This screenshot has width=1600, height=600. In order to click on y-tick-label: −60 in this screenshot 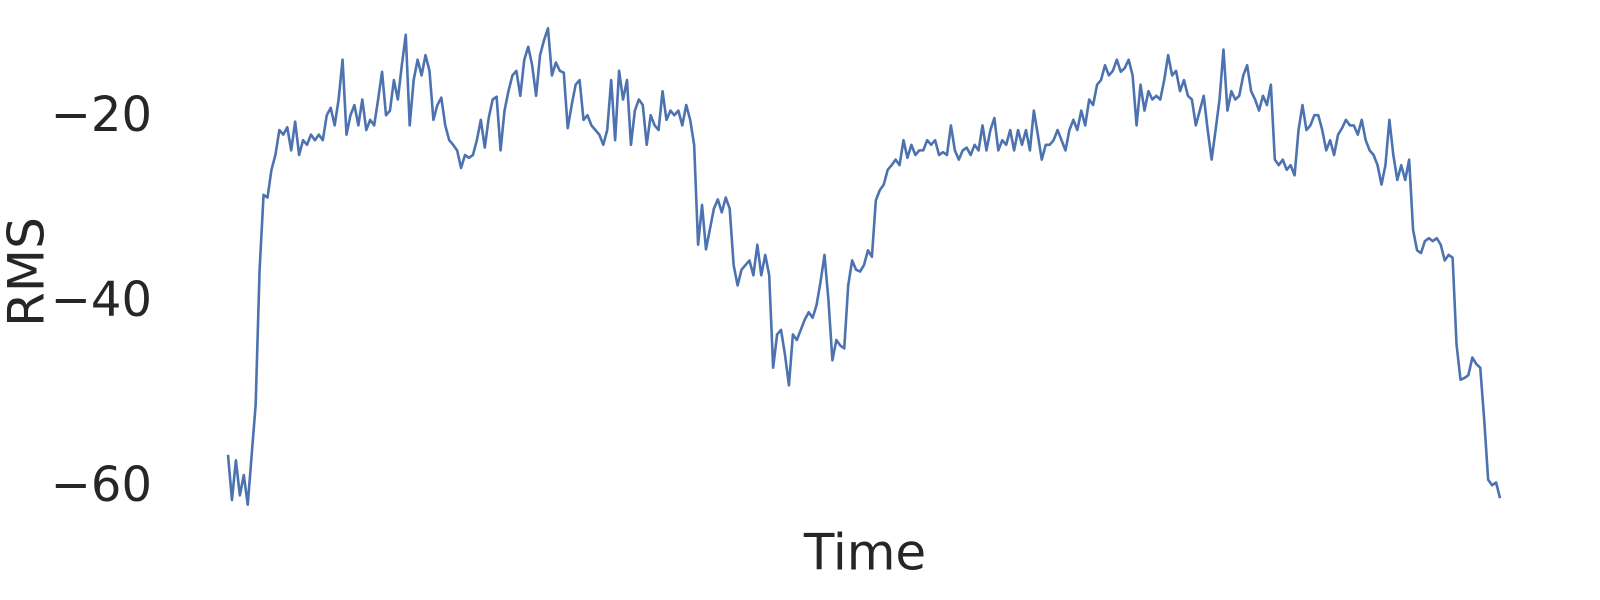, I will do `click(101, 485)`.